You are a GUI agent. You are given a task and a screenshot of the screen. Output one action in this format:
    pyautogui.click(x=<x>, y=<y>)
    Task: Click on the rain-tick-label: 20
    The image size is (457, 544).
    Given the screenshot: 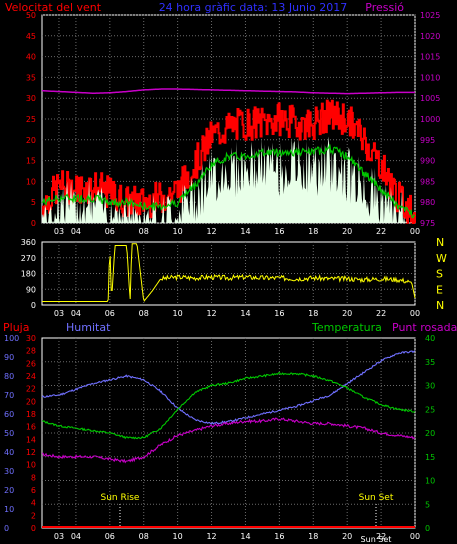 What is the action you would take?
    pyautogui.click(x=31, y=401)
    